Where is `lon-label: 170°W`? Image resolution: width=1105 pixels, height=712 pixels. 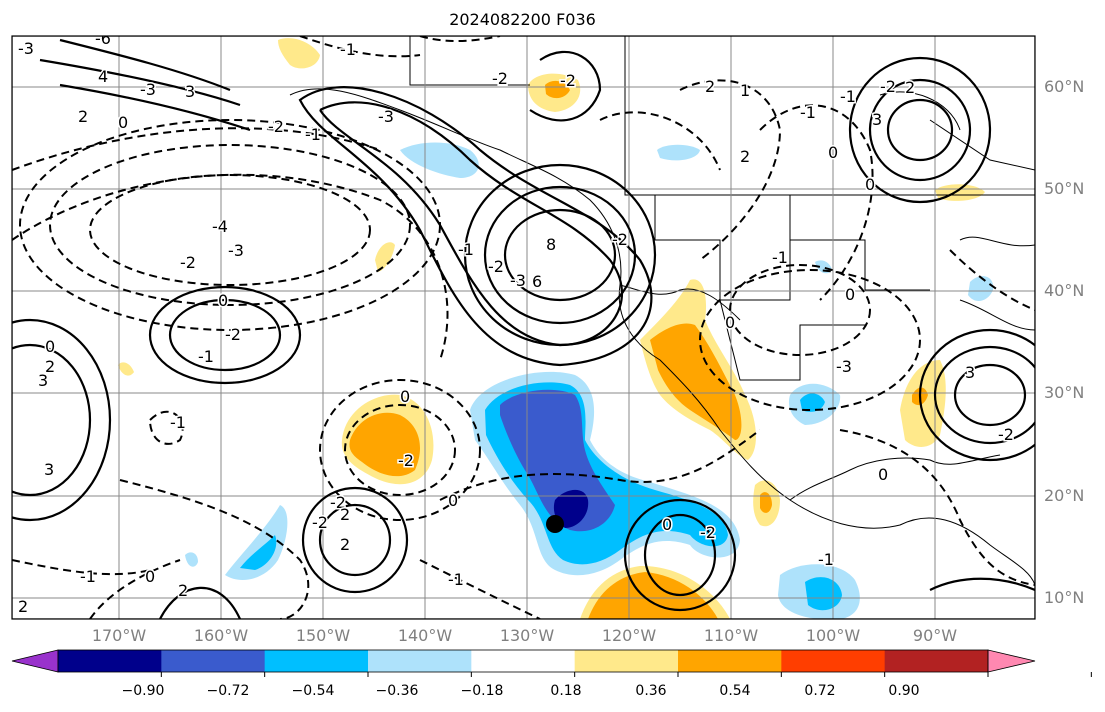
lon-label: 170°W is located at coordinates (119, 635).